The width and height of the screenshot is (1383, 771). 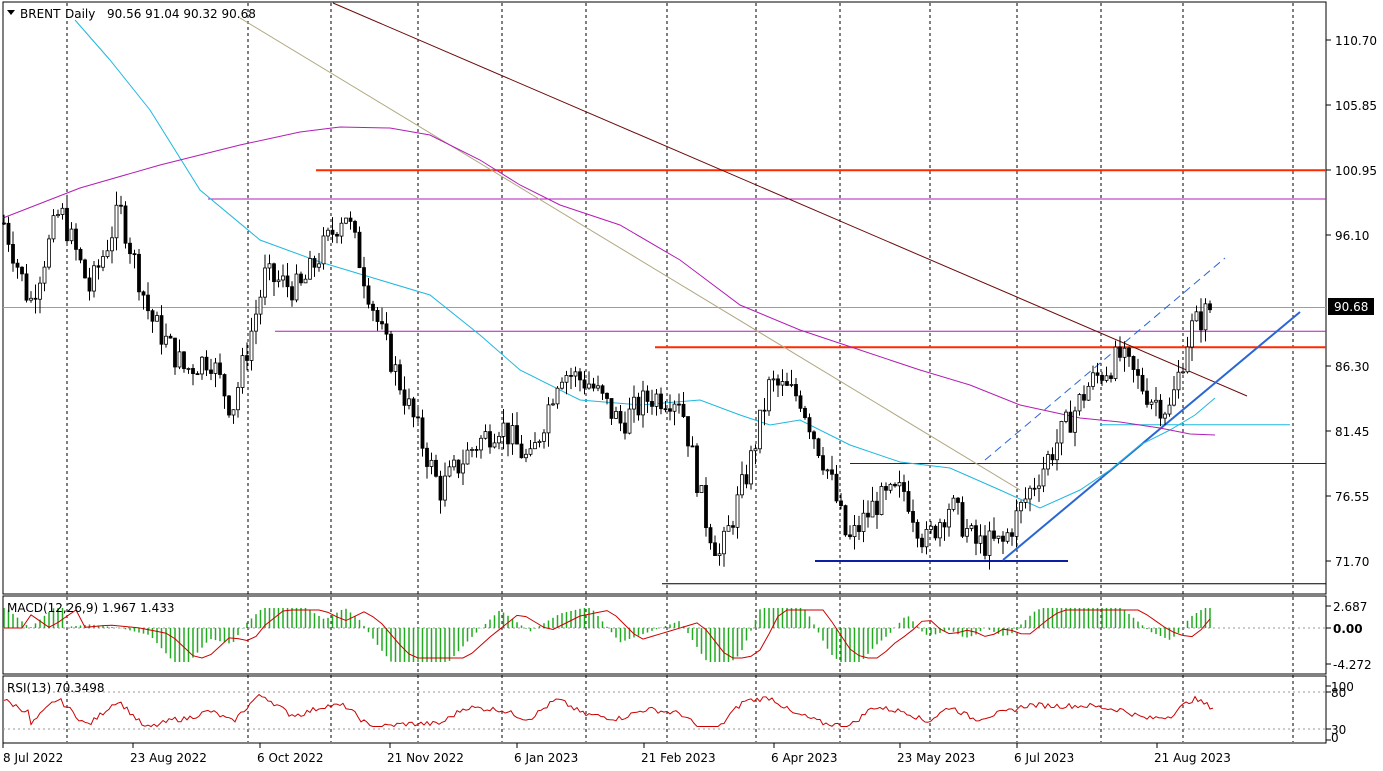 What do you see at coordinates (1338, 693) in the screenshot?
I see `rsi-tick: 80` at bounding box center [1338, 693].